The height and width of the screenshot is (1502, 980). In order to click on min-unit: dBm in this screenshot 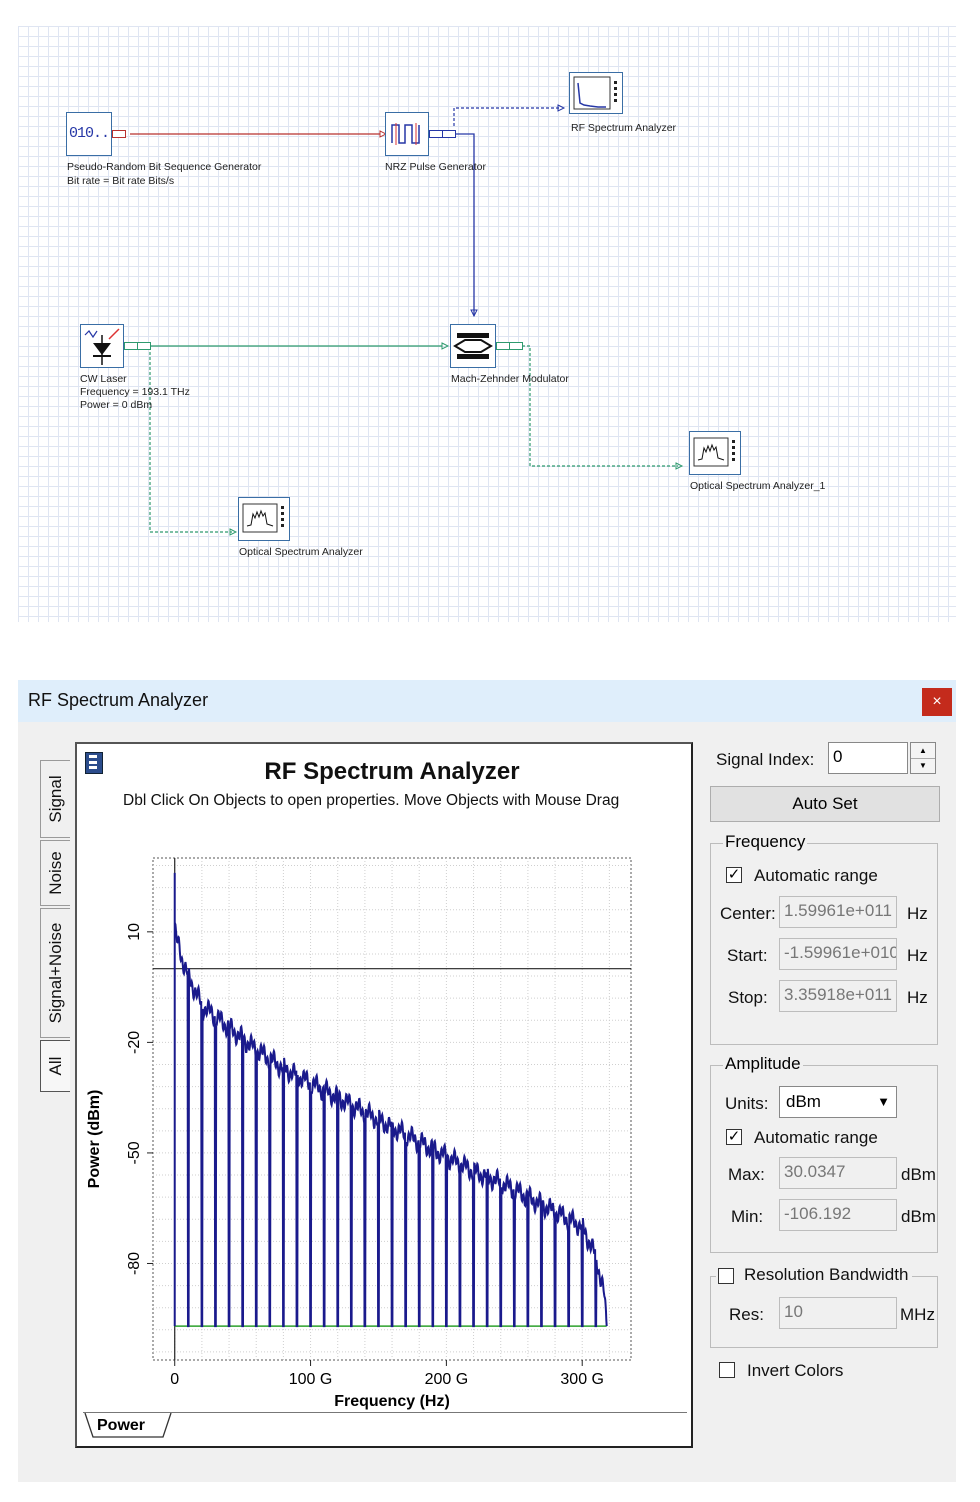, I will do `click(918, 1216)`.